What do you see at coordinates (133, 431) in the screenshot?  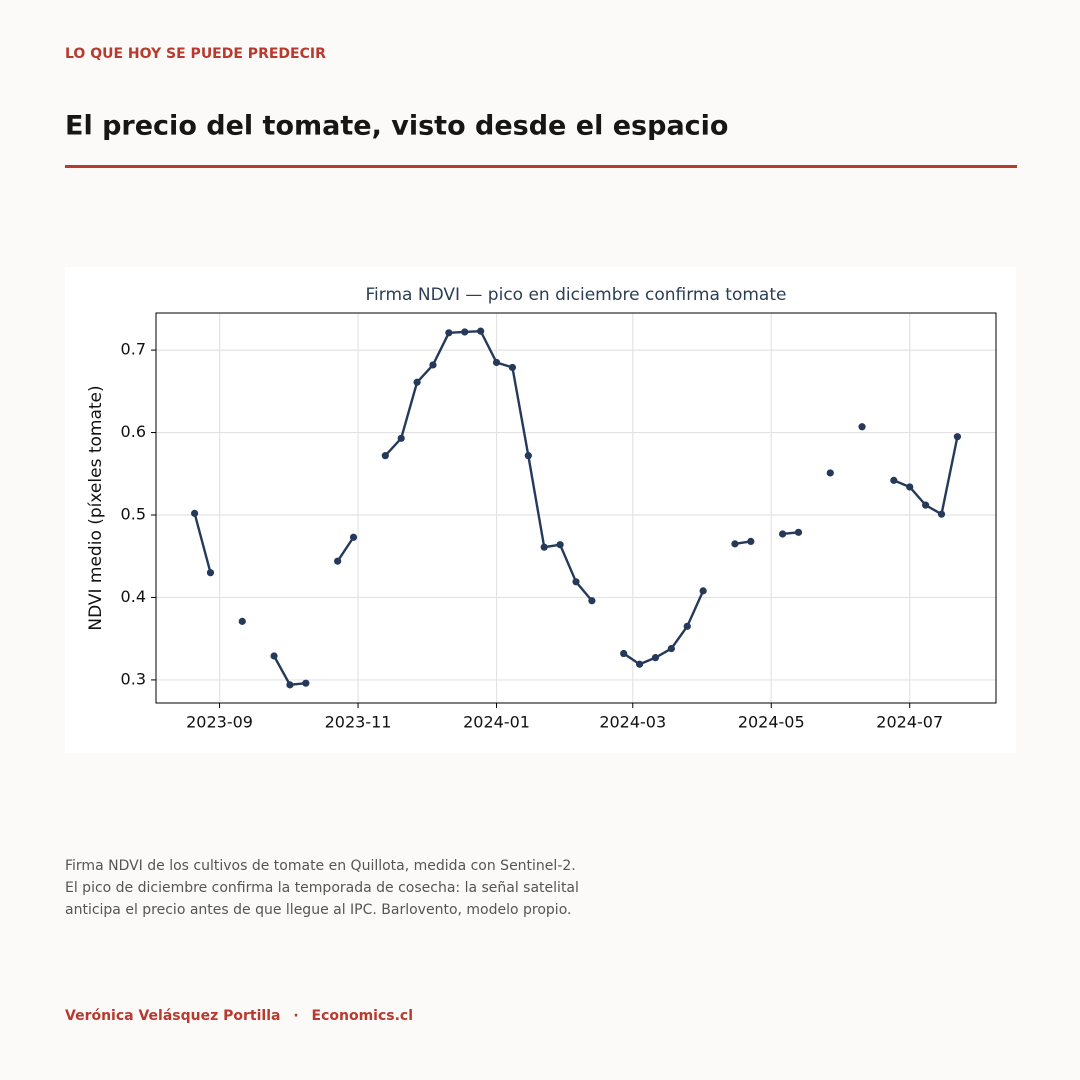 I see `y-tick-label: 0.6` at bounding box center [133, 431].